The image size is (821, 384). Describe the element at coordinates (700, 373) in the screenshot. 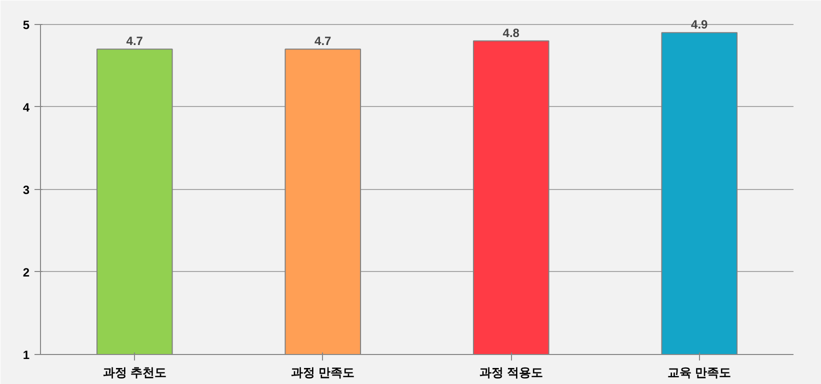

I see `x-tick-label: 교육 만족도` at that location.